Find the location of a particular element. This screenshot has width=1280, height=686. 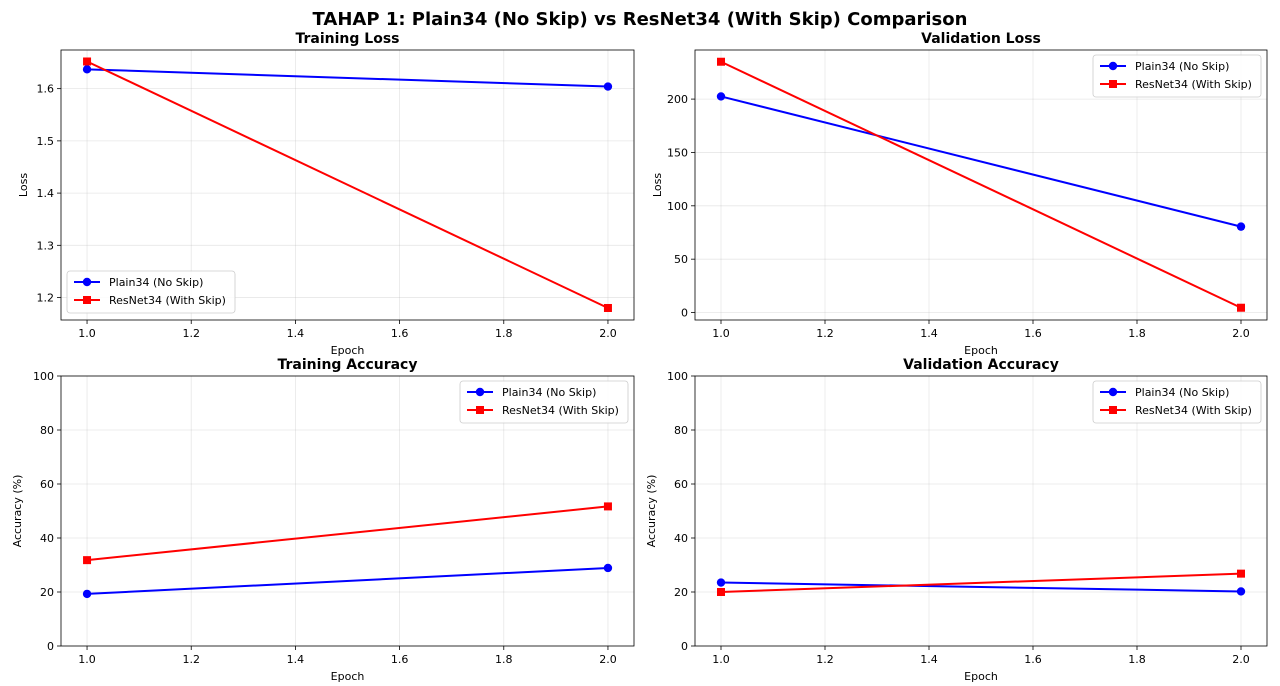

chart-4-title: Validation Accuracy is located at coordinates (981, 365).